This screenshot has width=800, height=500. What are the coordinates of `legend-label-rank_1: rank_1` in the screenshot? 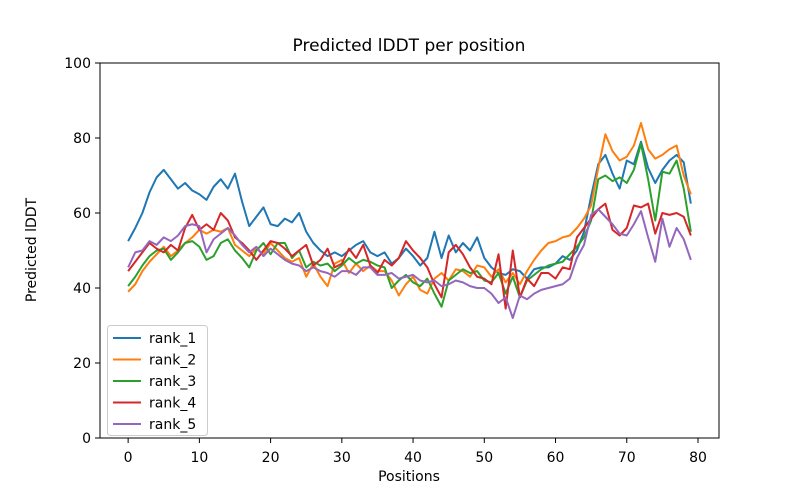 It's located at (172, 339).